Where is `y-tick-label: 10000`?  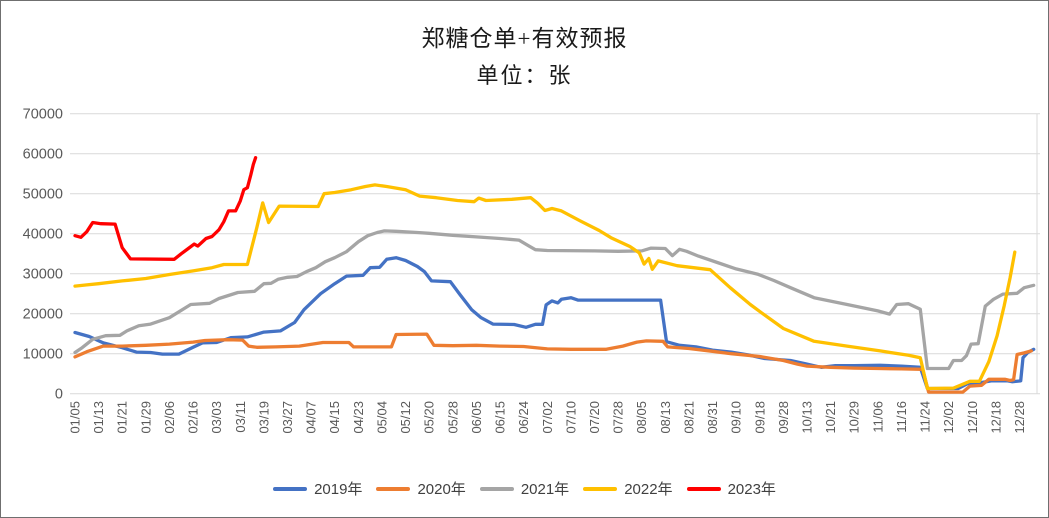
y-tick-label: 10000 is located at coordinates (43, 355).